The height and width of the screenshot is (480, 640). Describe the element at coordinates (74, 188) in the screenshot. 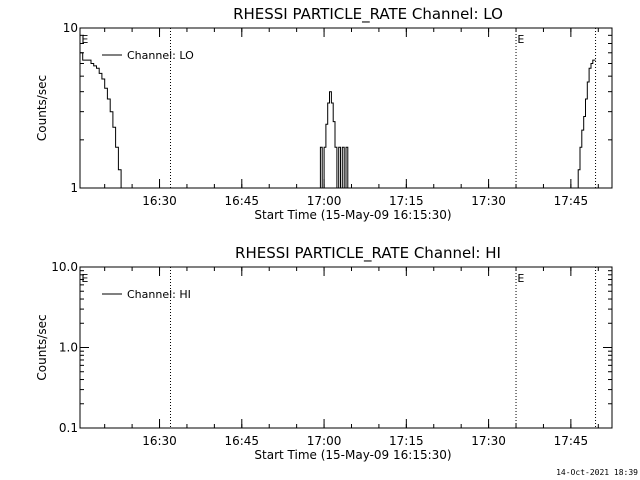

I see `y-tick-label: 1` at that location.